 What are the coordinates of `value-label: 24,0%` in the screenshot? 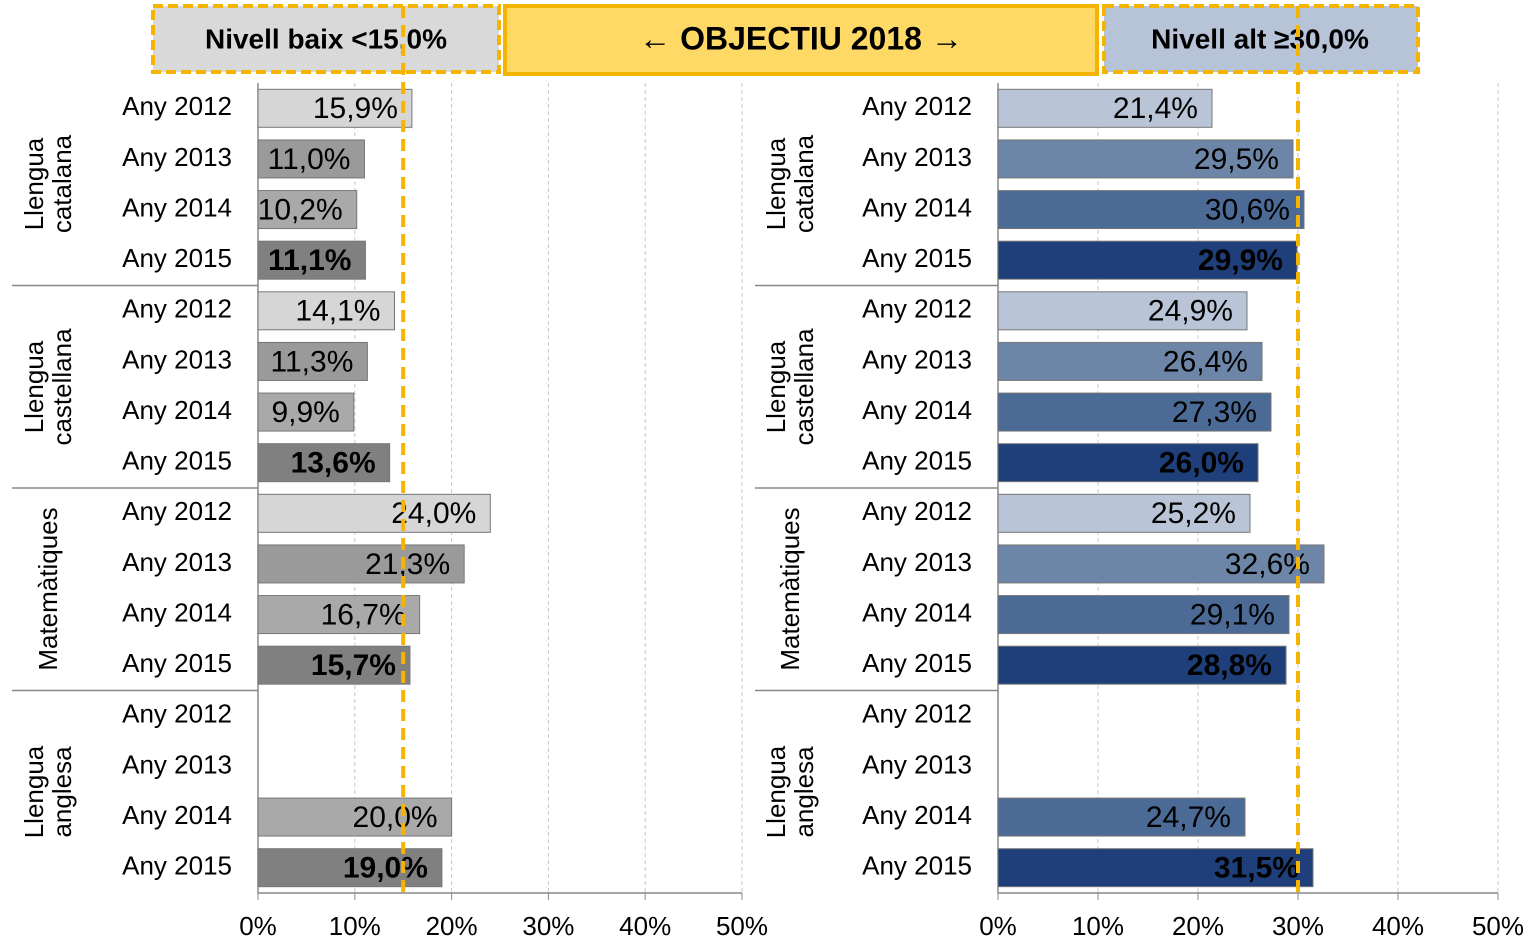 It's located at (433, 513).